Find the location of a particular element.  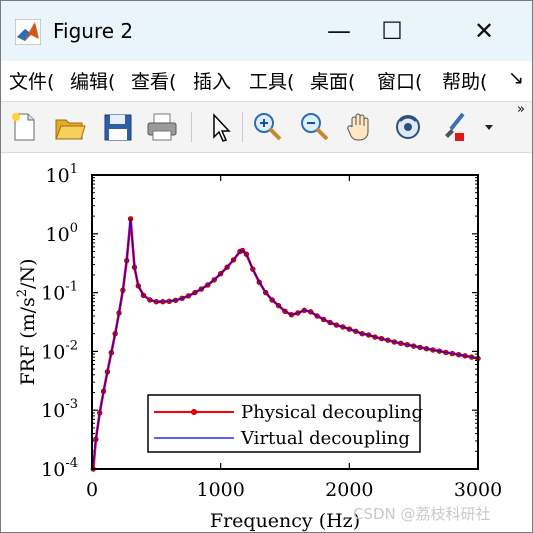

x-axis-label: Frequency (Hz) is located at coordinates (285, 521).